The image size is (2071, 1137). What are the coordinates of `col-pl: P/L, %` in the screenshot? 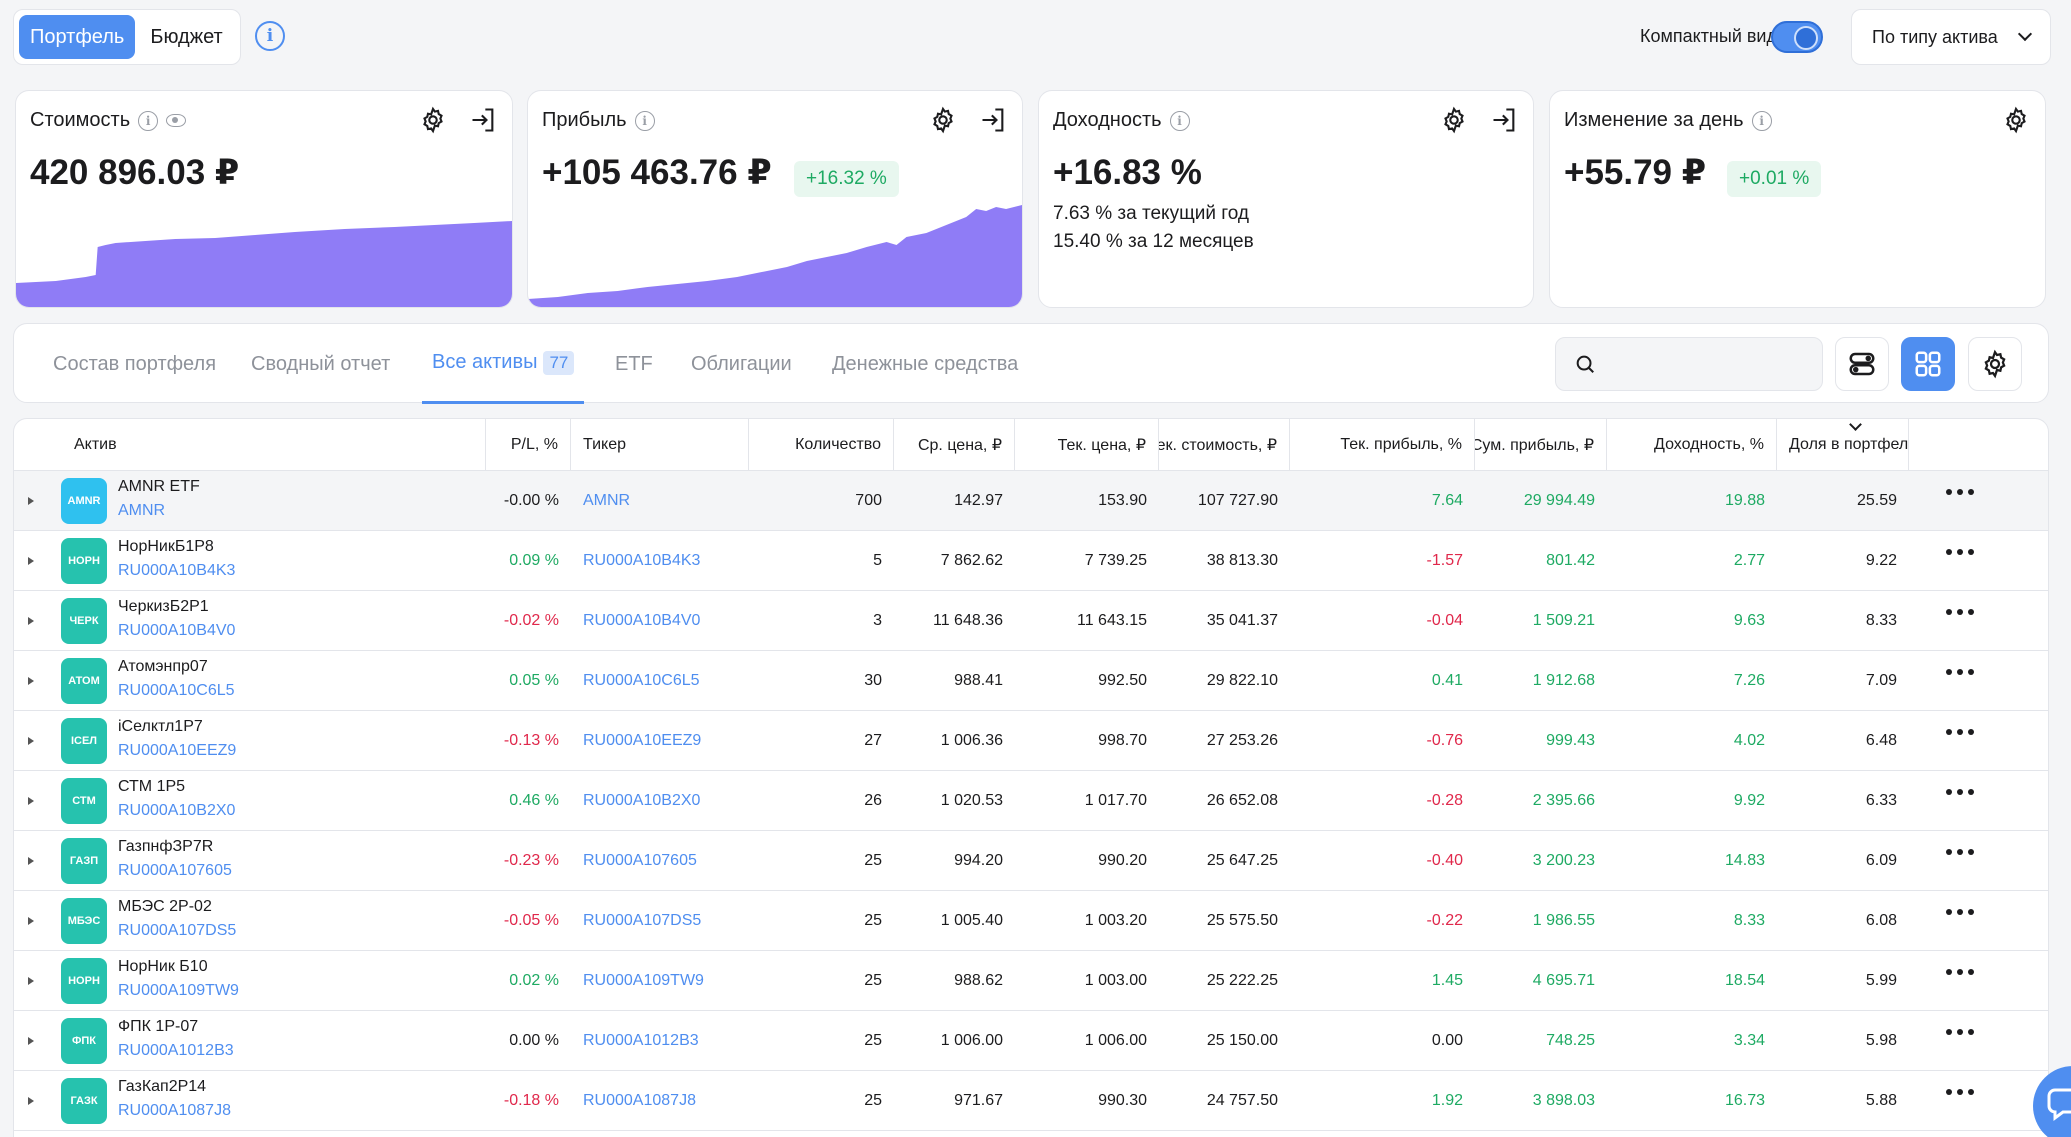 It's located at (528, 445).